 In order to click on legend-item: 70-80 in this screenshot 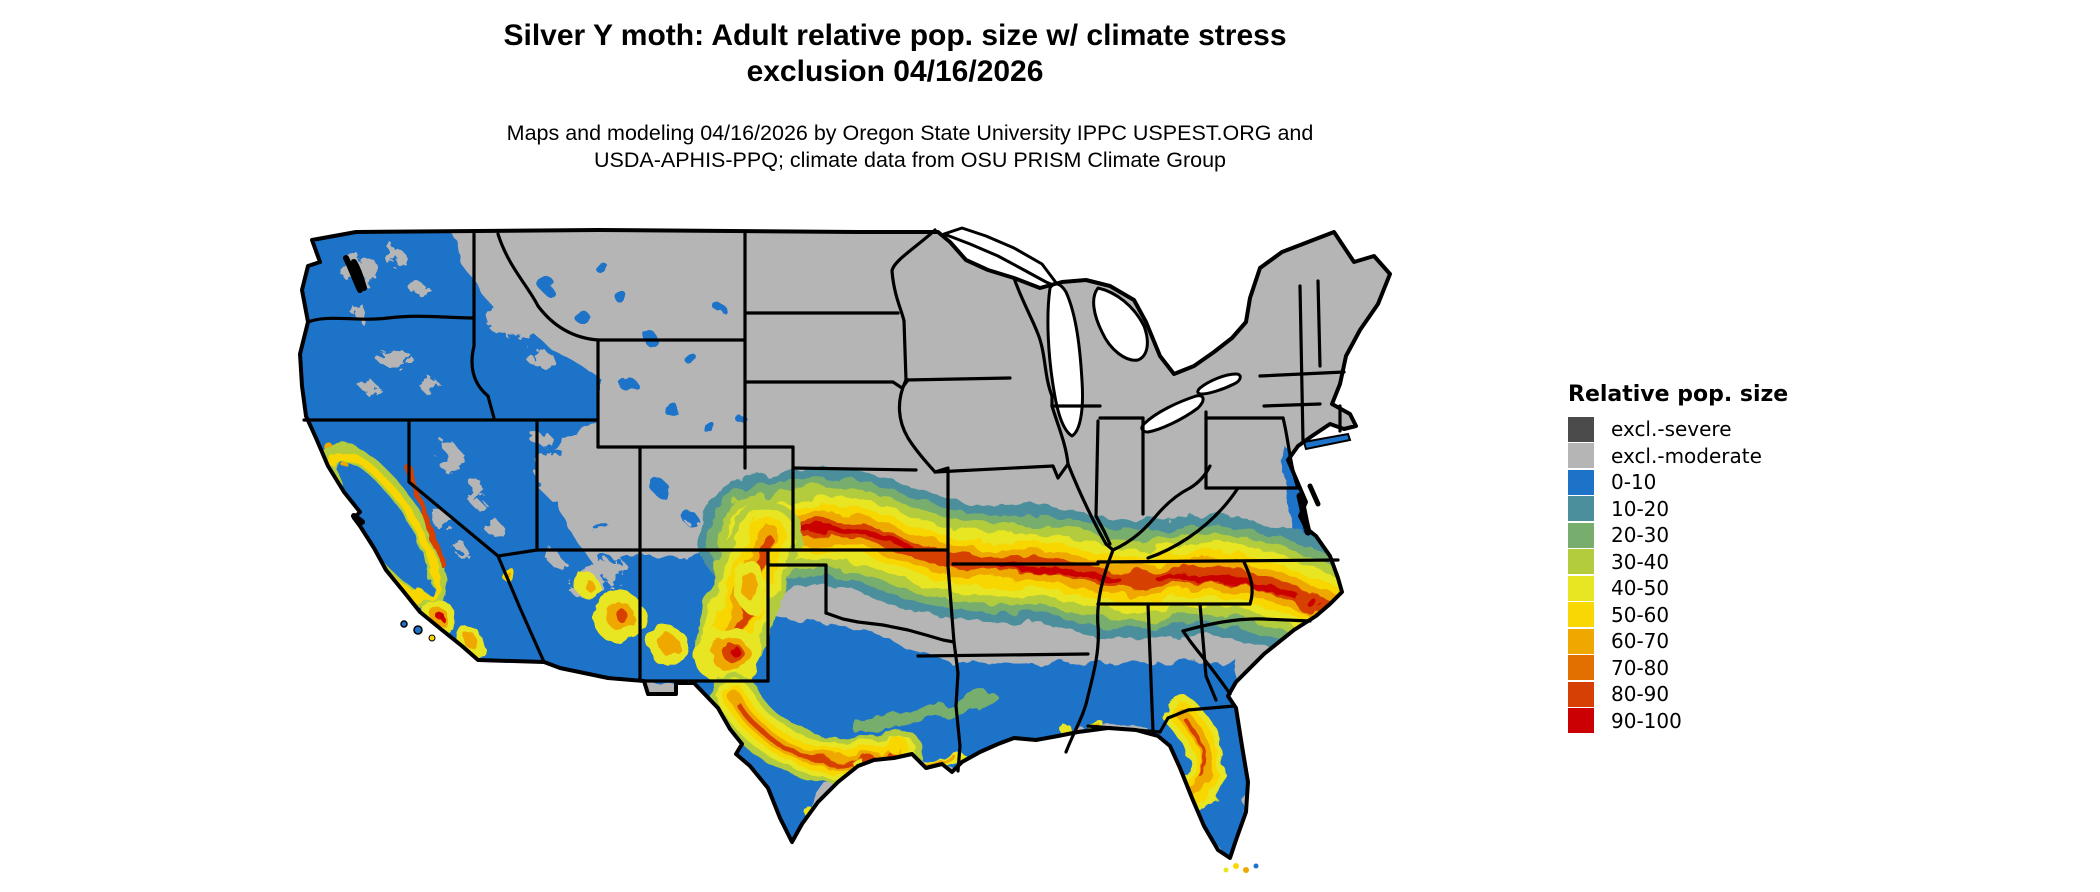, I will do `click(1688, 668)`.